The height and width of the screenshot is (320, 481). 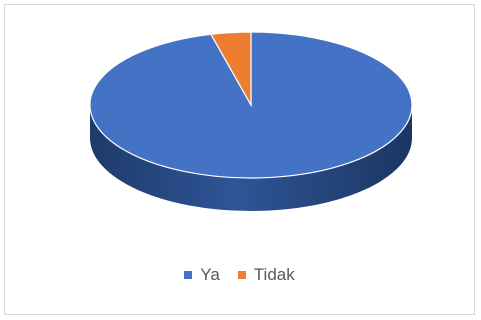 I want to click on legend-swatch-tidak, so click(x=241, y=275).